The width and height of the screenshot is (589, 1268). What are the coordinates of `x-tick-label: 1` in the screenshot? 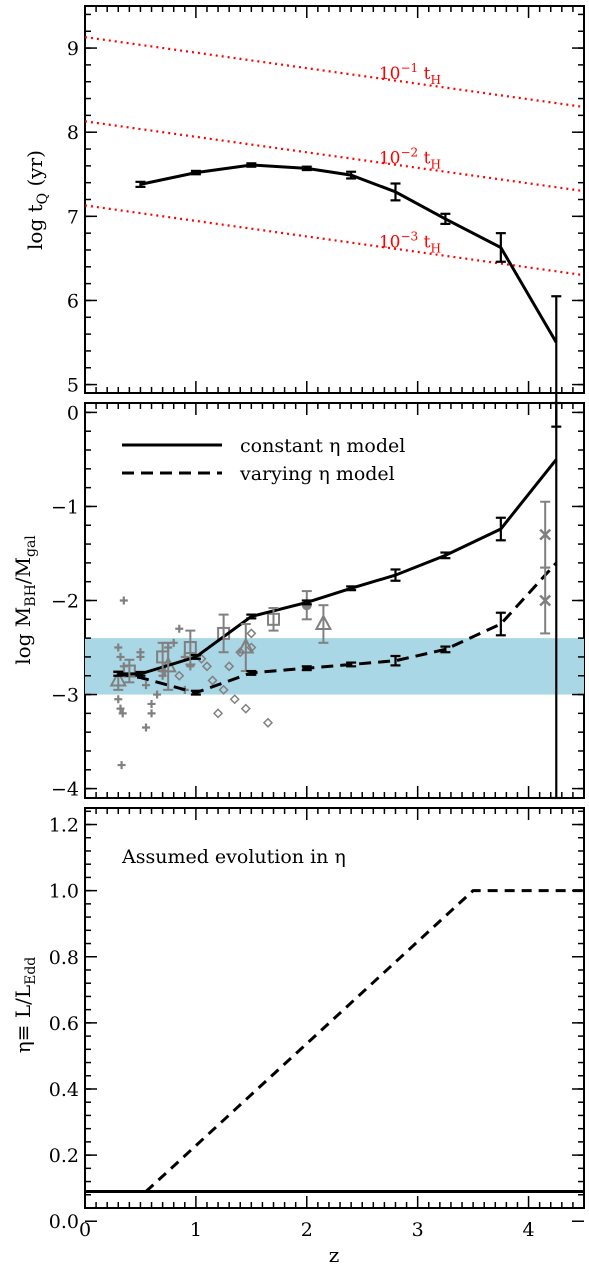 It's located at (196, 1230).